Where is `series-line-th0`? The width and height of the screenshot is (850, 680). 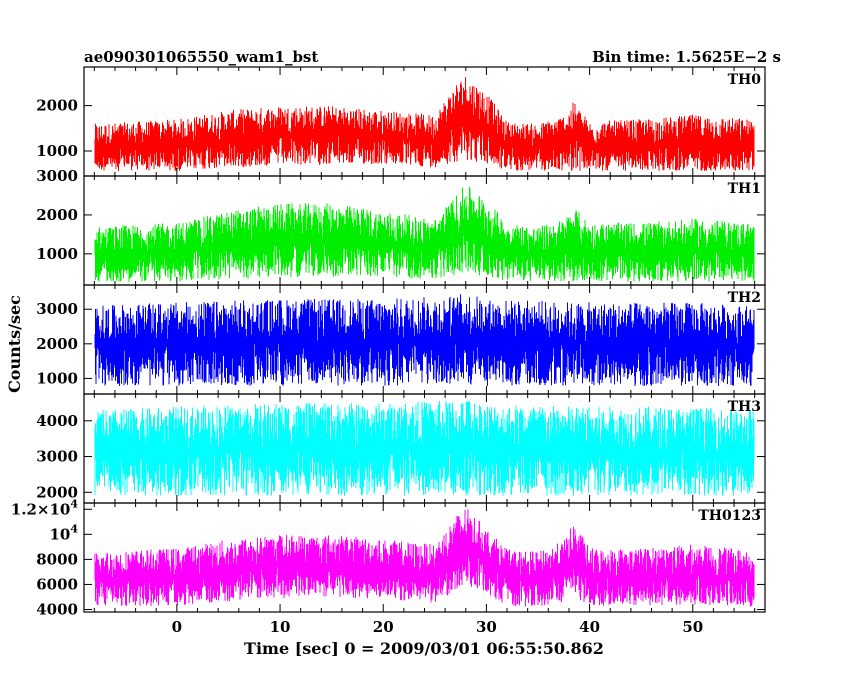
series-line-th0 is located at coordinates (424, 124).